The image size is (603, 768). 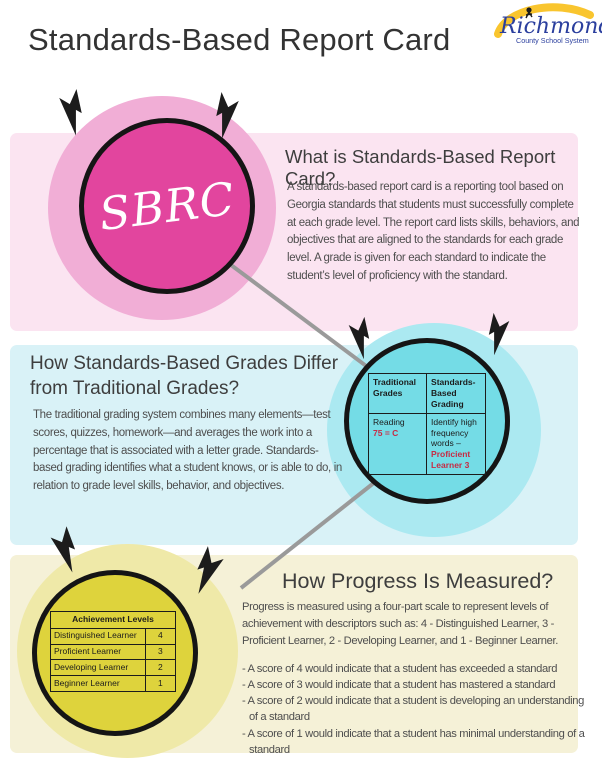 I want to click on table-row: Distinguished Learner 4, so click(x=113, y=636).